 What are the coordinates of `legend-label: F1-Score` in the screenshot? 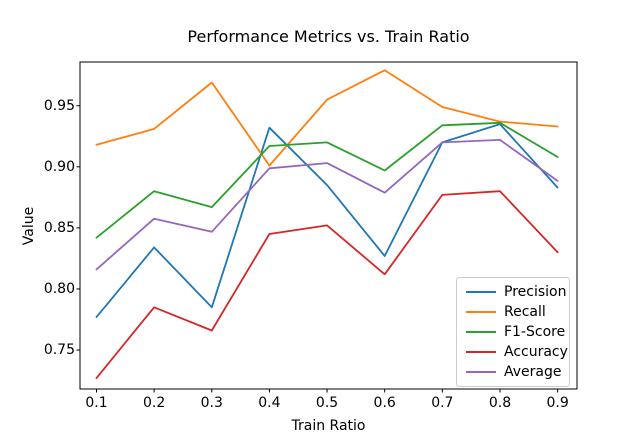 It's located at (535, 332).